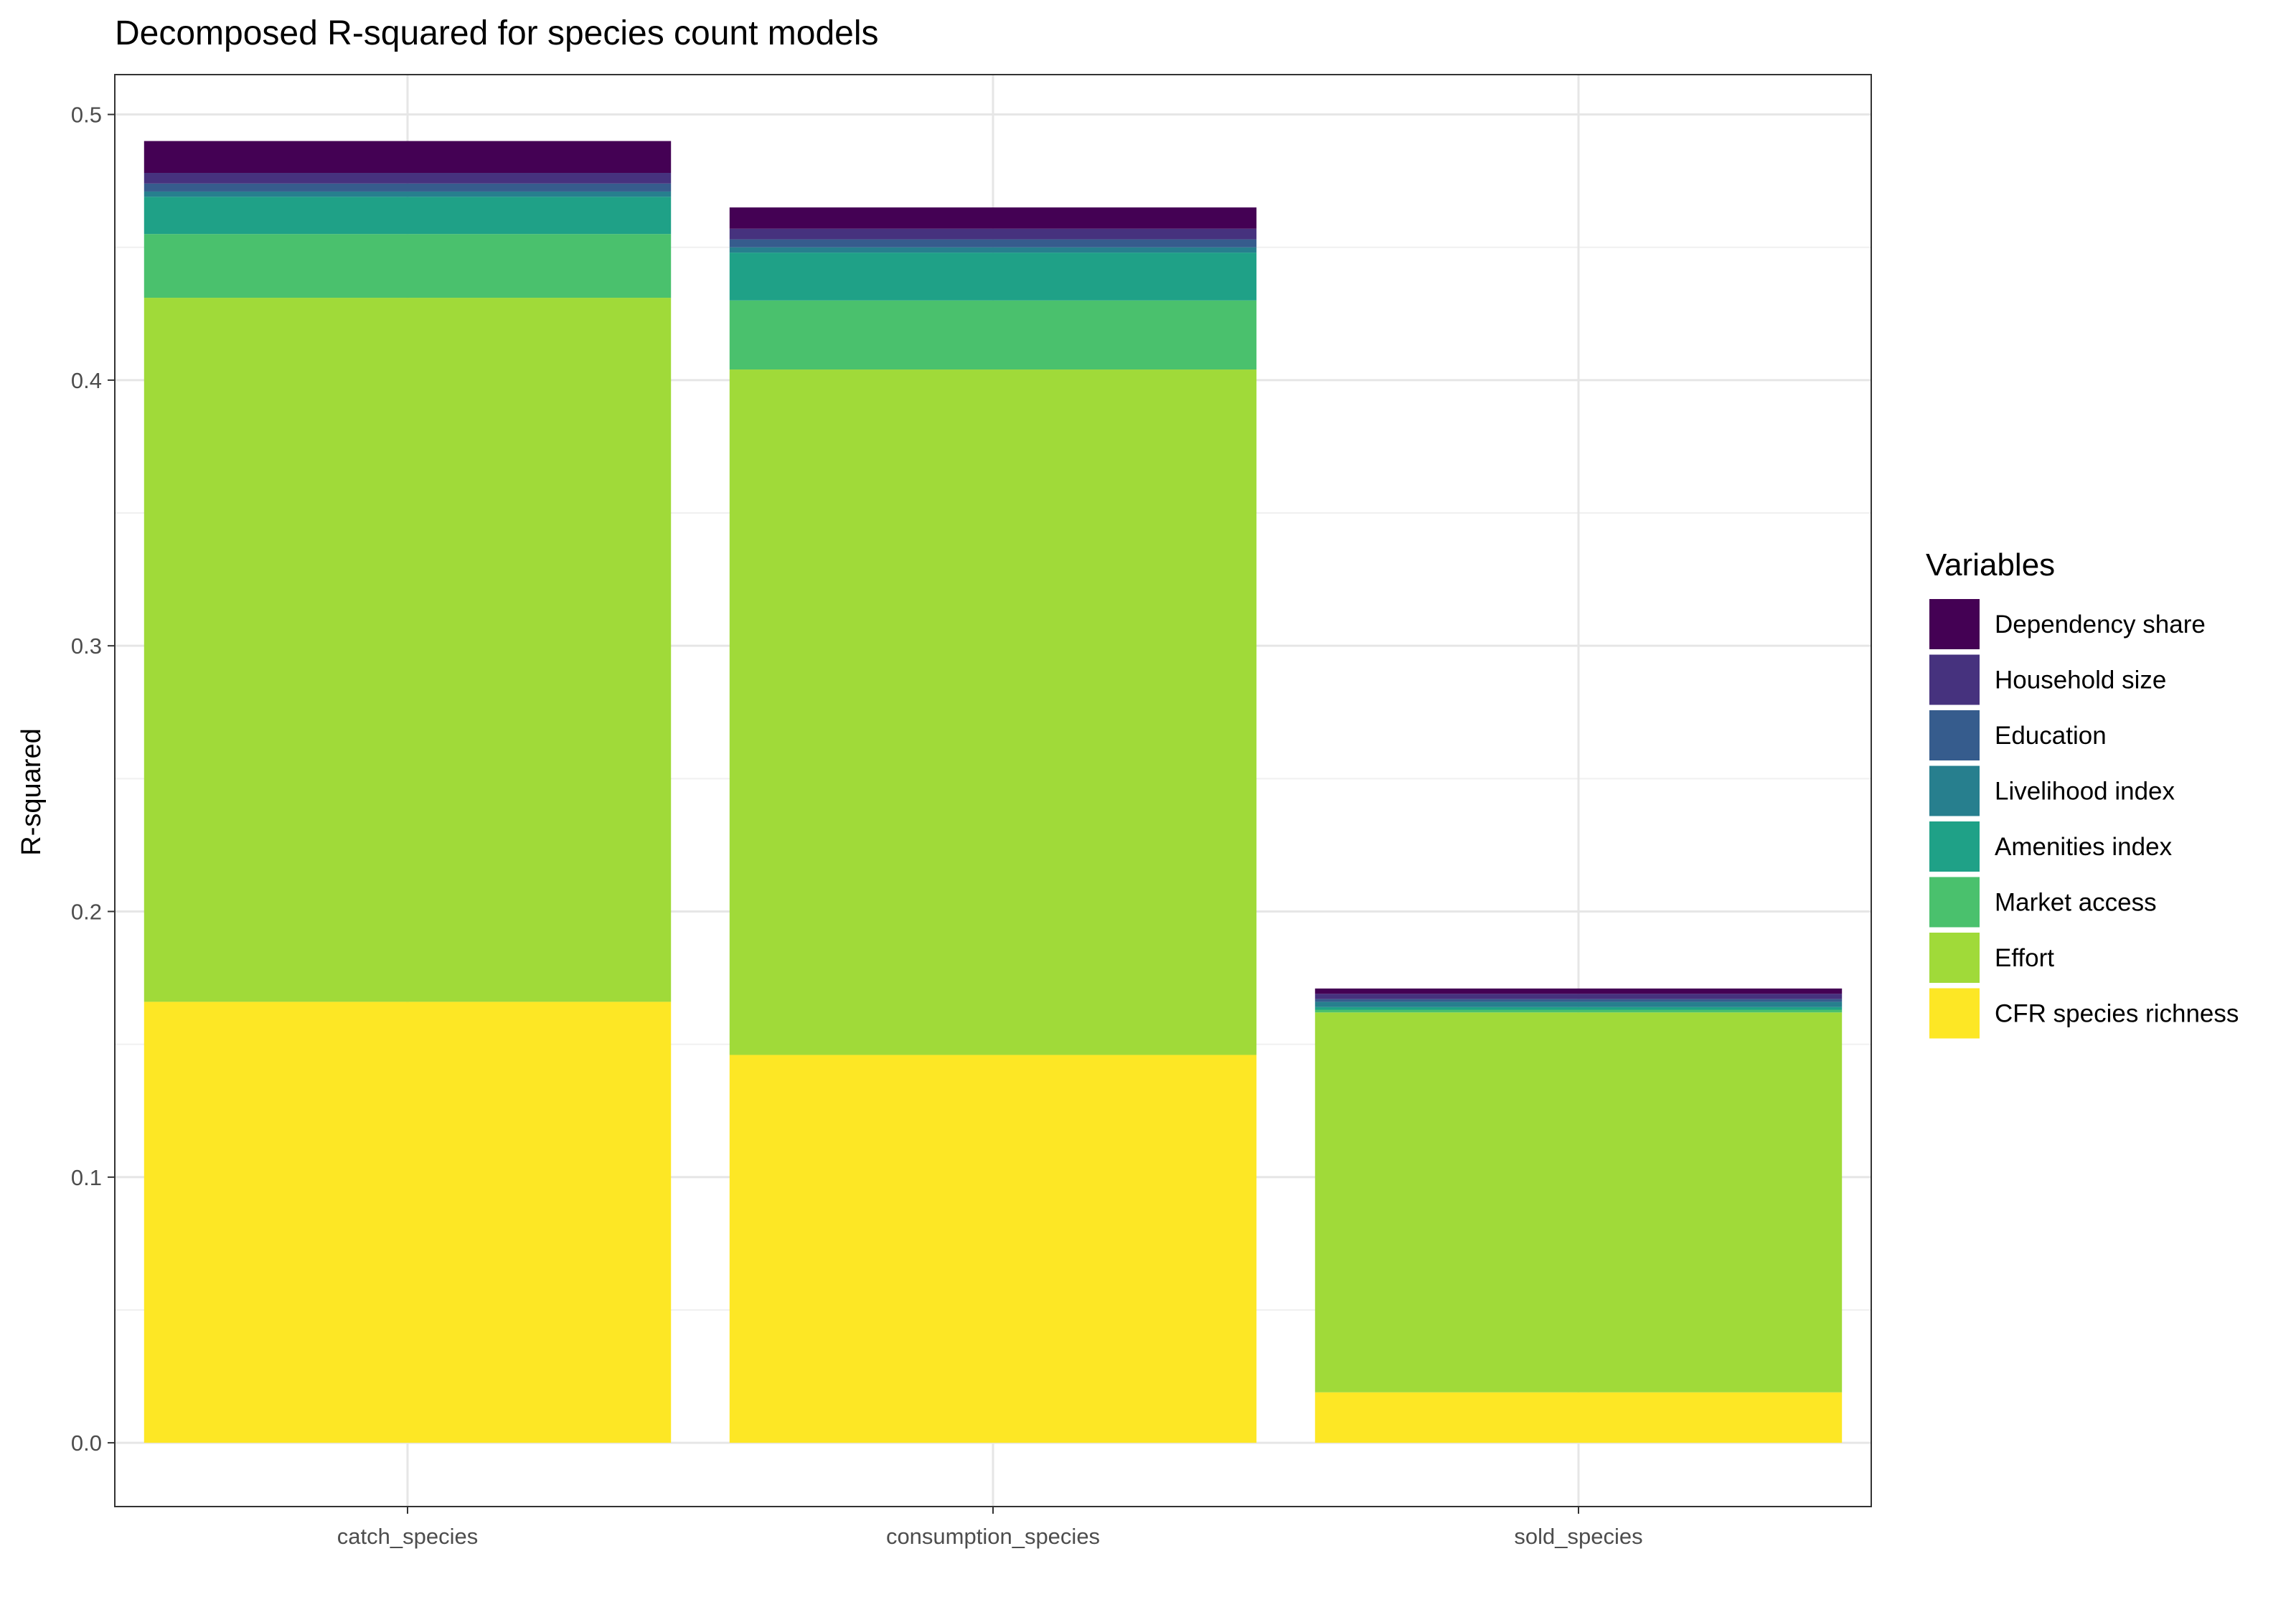 The image size is (2296, 1607). Describe the element at coordinates (2080, 680) in the screenshot. I see `legend-label: Household size` at that location.